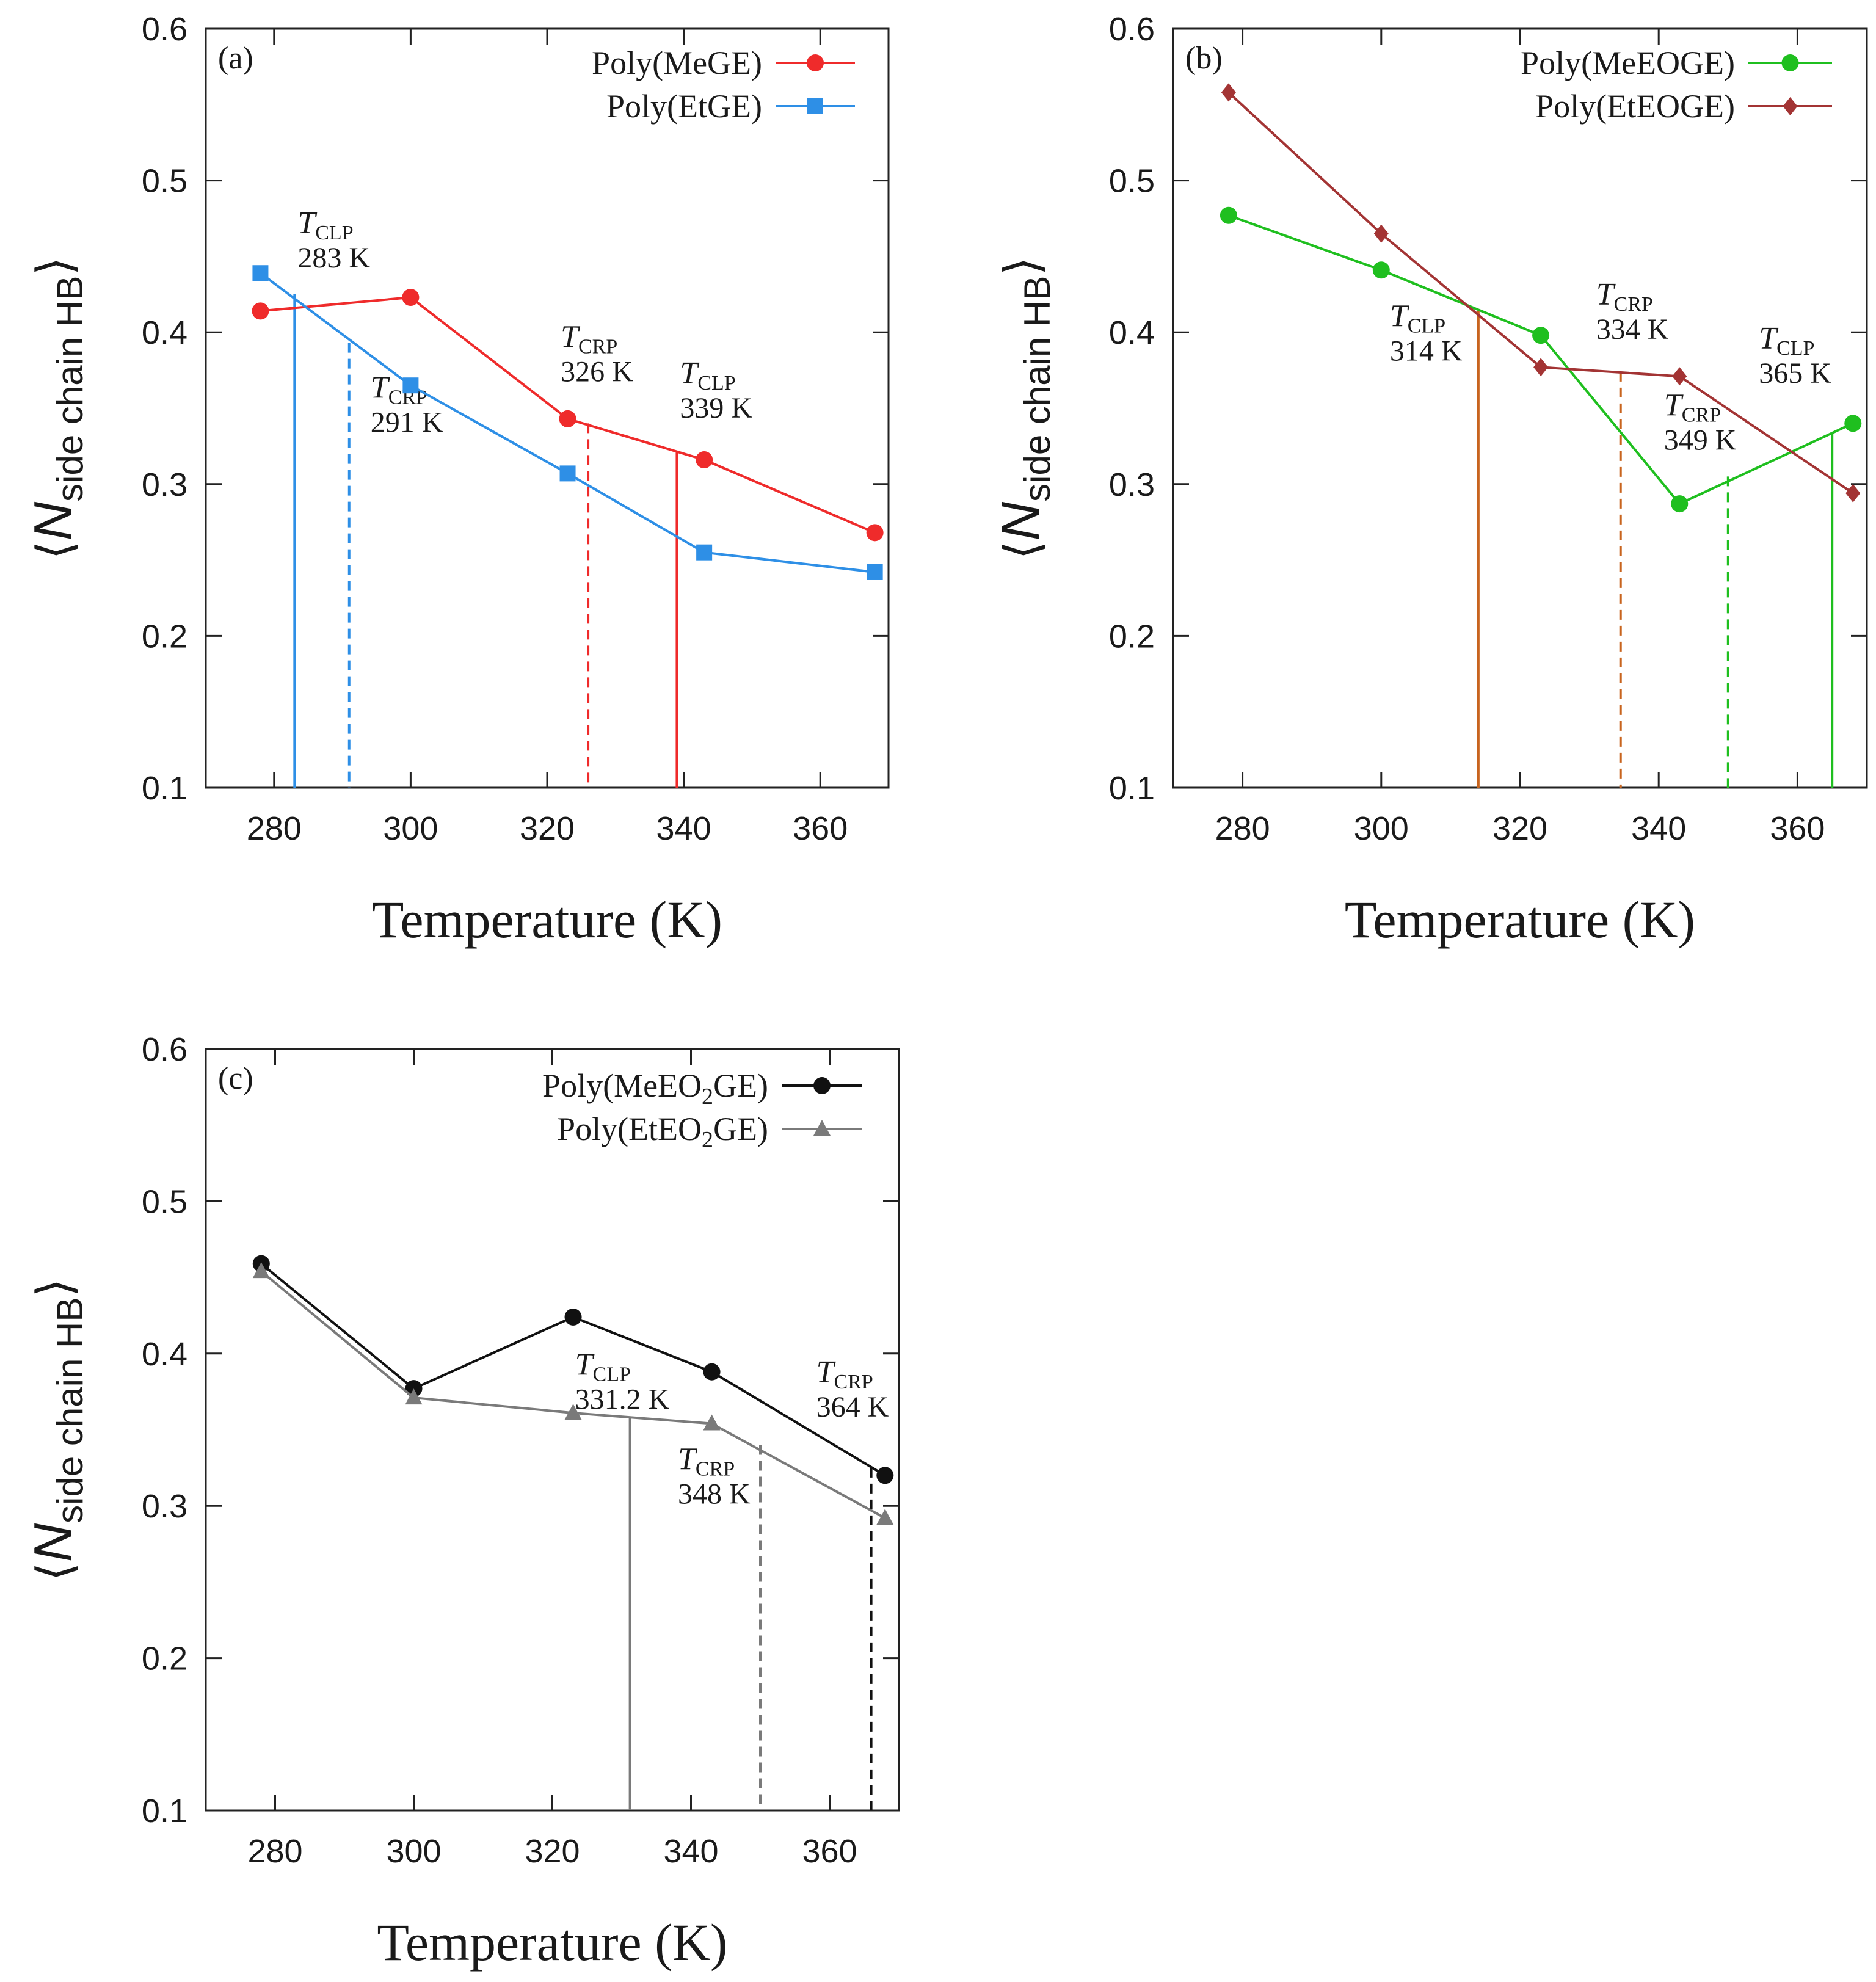 This screenshot has width=1876, height=1982. What do you see at coordinates (1426, 351) in the screenshot?
I see `transition-label-value: 314 K` at bounding box center [1426, 351].